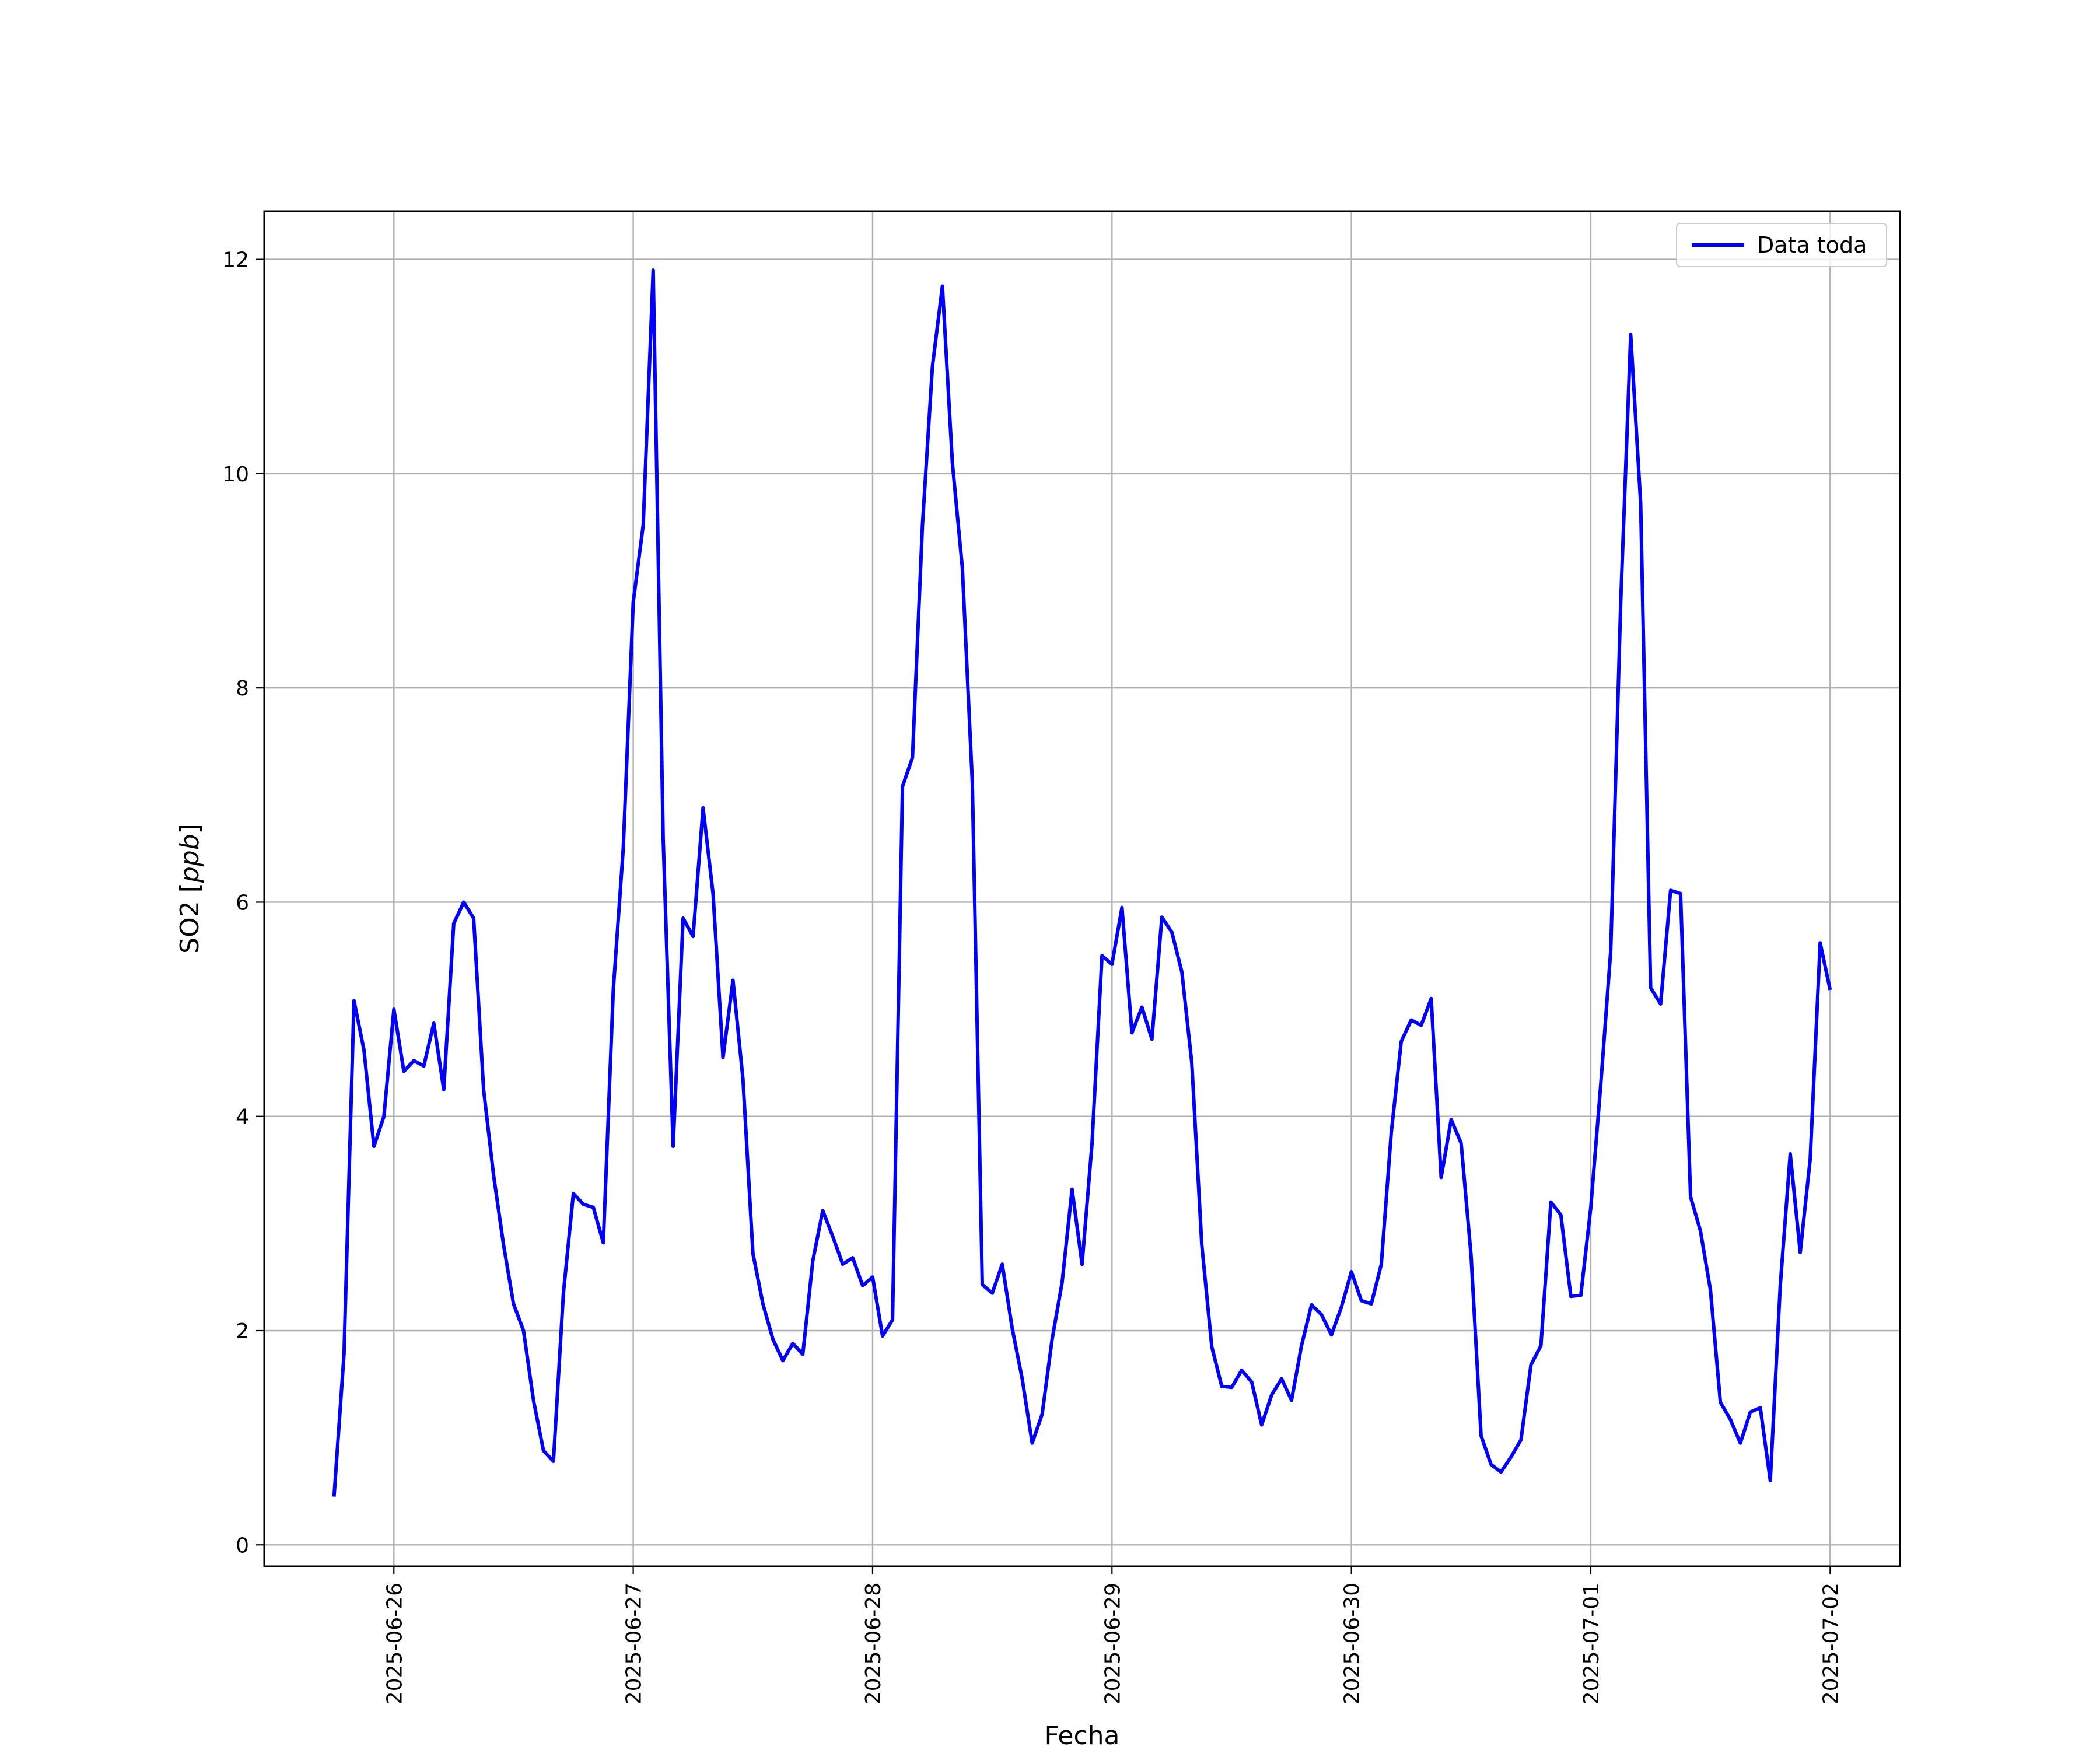  I want to click on y-tick-label: 4, so click(242, 1117).